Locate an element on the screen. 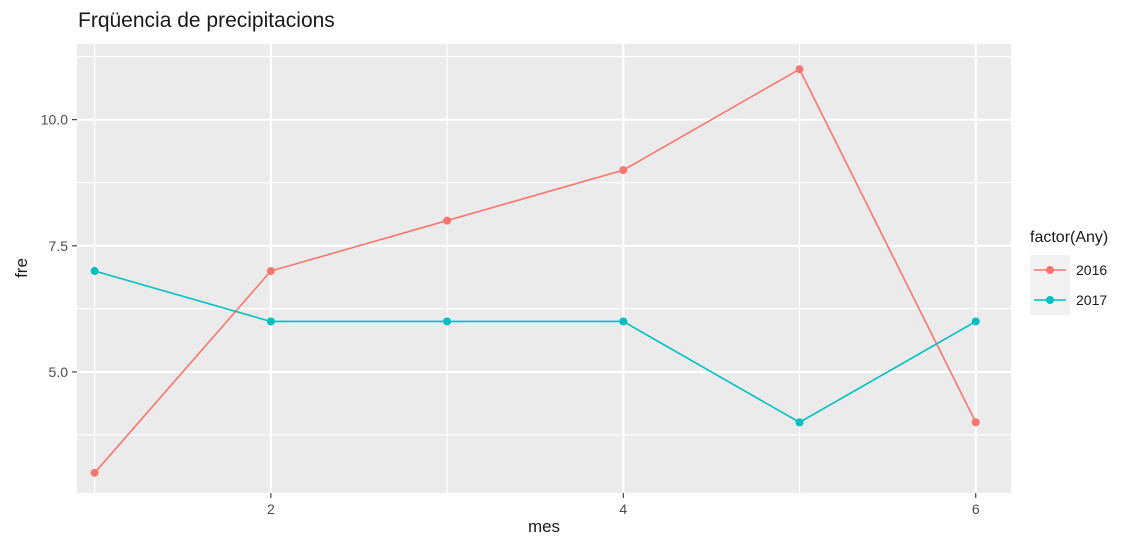  y-tick-label: 7.5 is located at coordinates (59, 246).